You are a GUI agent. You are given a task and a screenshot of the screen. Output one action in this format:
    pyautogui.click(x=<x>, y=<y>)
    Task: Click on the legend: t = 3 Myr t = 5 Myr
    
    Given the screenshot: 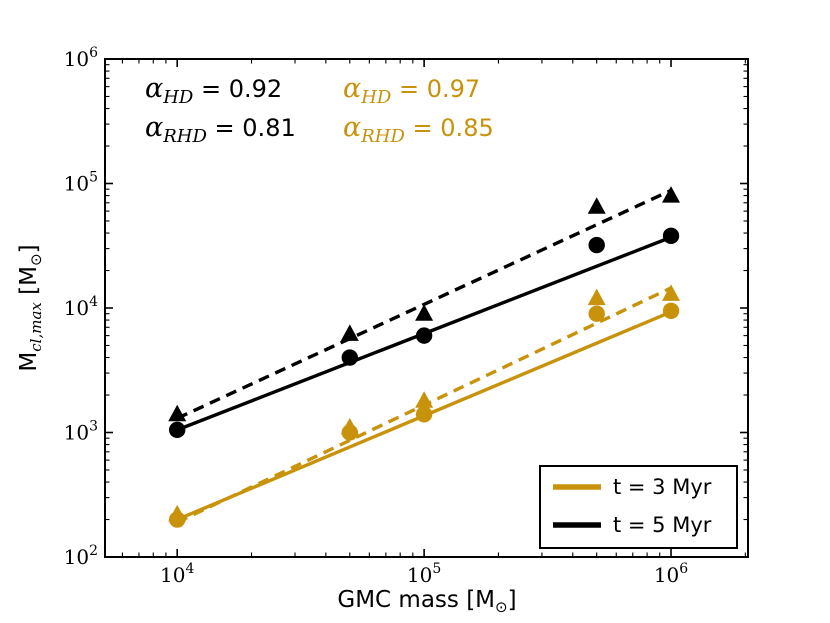 What is the action you would take?
    pyautogui.click(x=638, y=507)
    